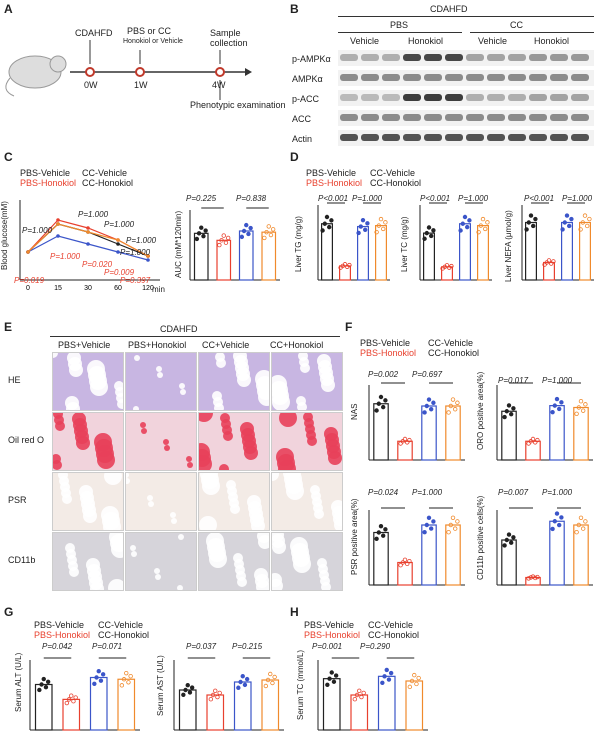 Image resolution: width=600 pixels, height=739 pixels. Describe the element at coordinates (513, 492) in the screenshot. I see `f-pval-3-0: P=0.007` at that location.